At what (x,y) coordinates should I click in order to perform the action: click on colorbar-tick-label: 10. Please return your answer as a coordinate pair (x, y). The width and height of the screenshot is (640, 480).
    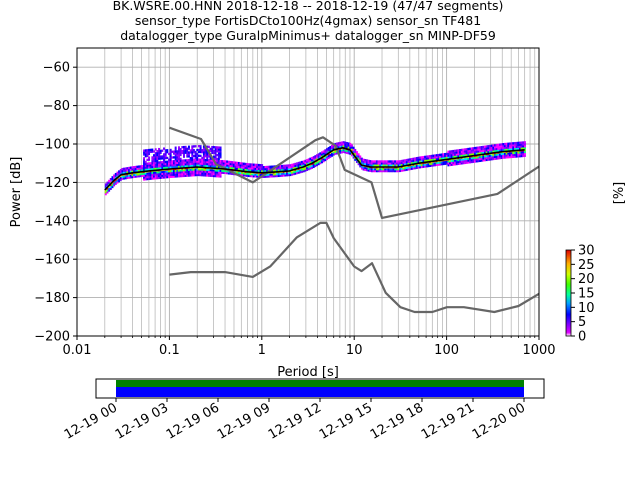
    Looking at the image, I should click on (586, 308).